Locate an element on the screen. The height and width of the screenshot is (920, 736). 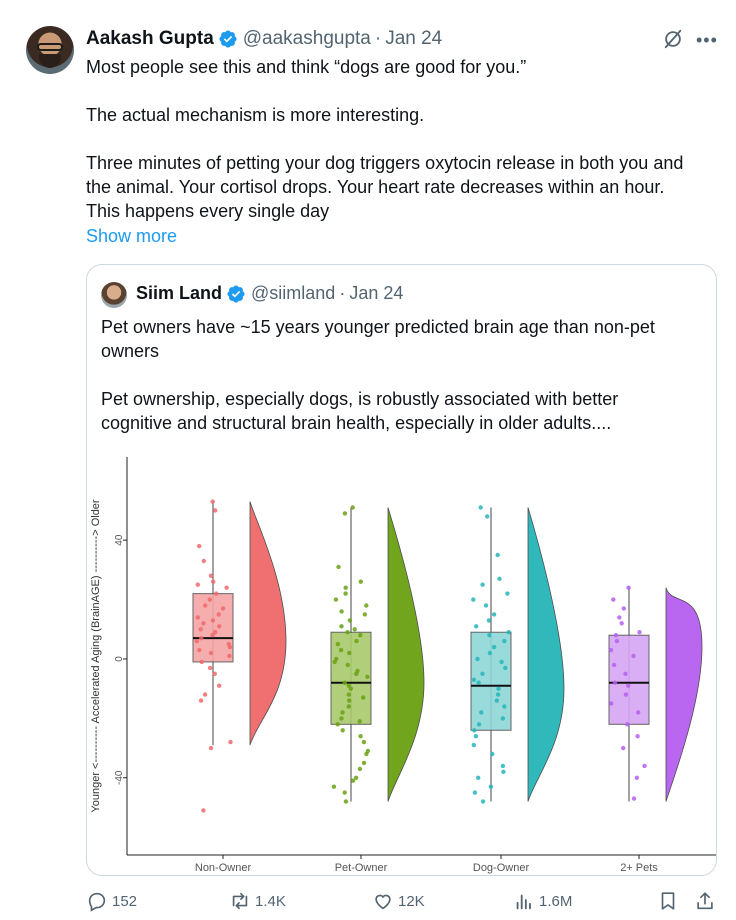
share-button is located at coordinates (707, 901).